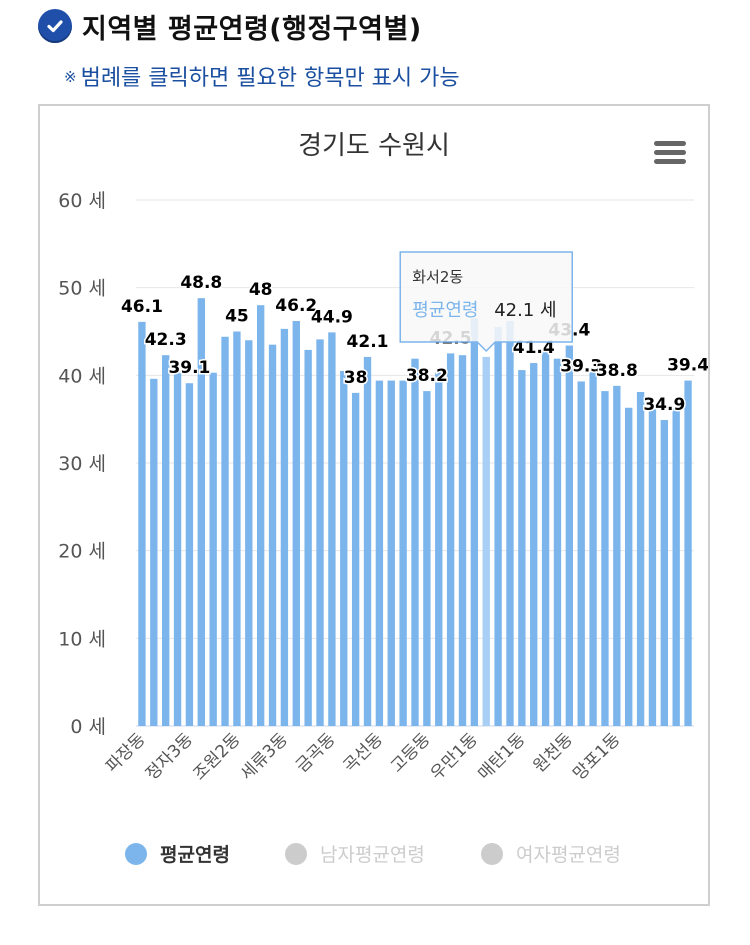  Describe the element at coordinates (201, 283) in the screenshot. I see `data-label: 48.8` at that location.